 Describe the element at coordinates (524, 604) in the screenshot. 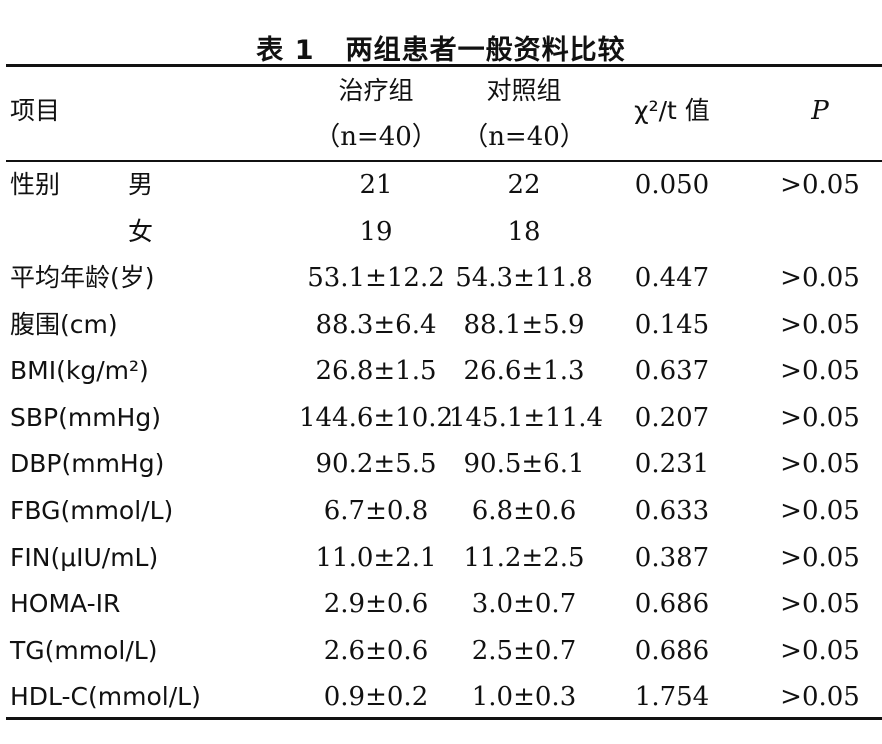

I see `control-value: 3.0±0.7` at that location.